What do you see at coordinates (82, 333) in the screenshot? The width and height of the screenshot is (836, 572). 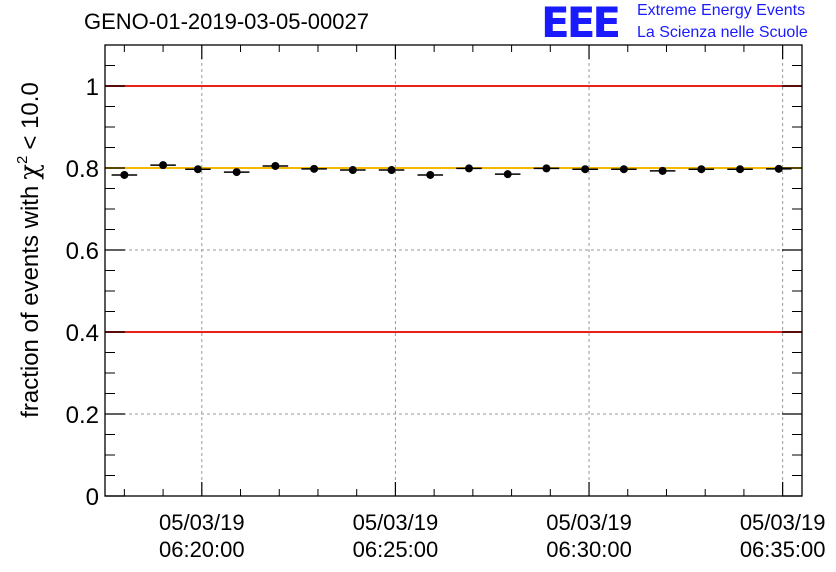 I see `y-tick-label: 0.4` at bounding box center [82, 333].